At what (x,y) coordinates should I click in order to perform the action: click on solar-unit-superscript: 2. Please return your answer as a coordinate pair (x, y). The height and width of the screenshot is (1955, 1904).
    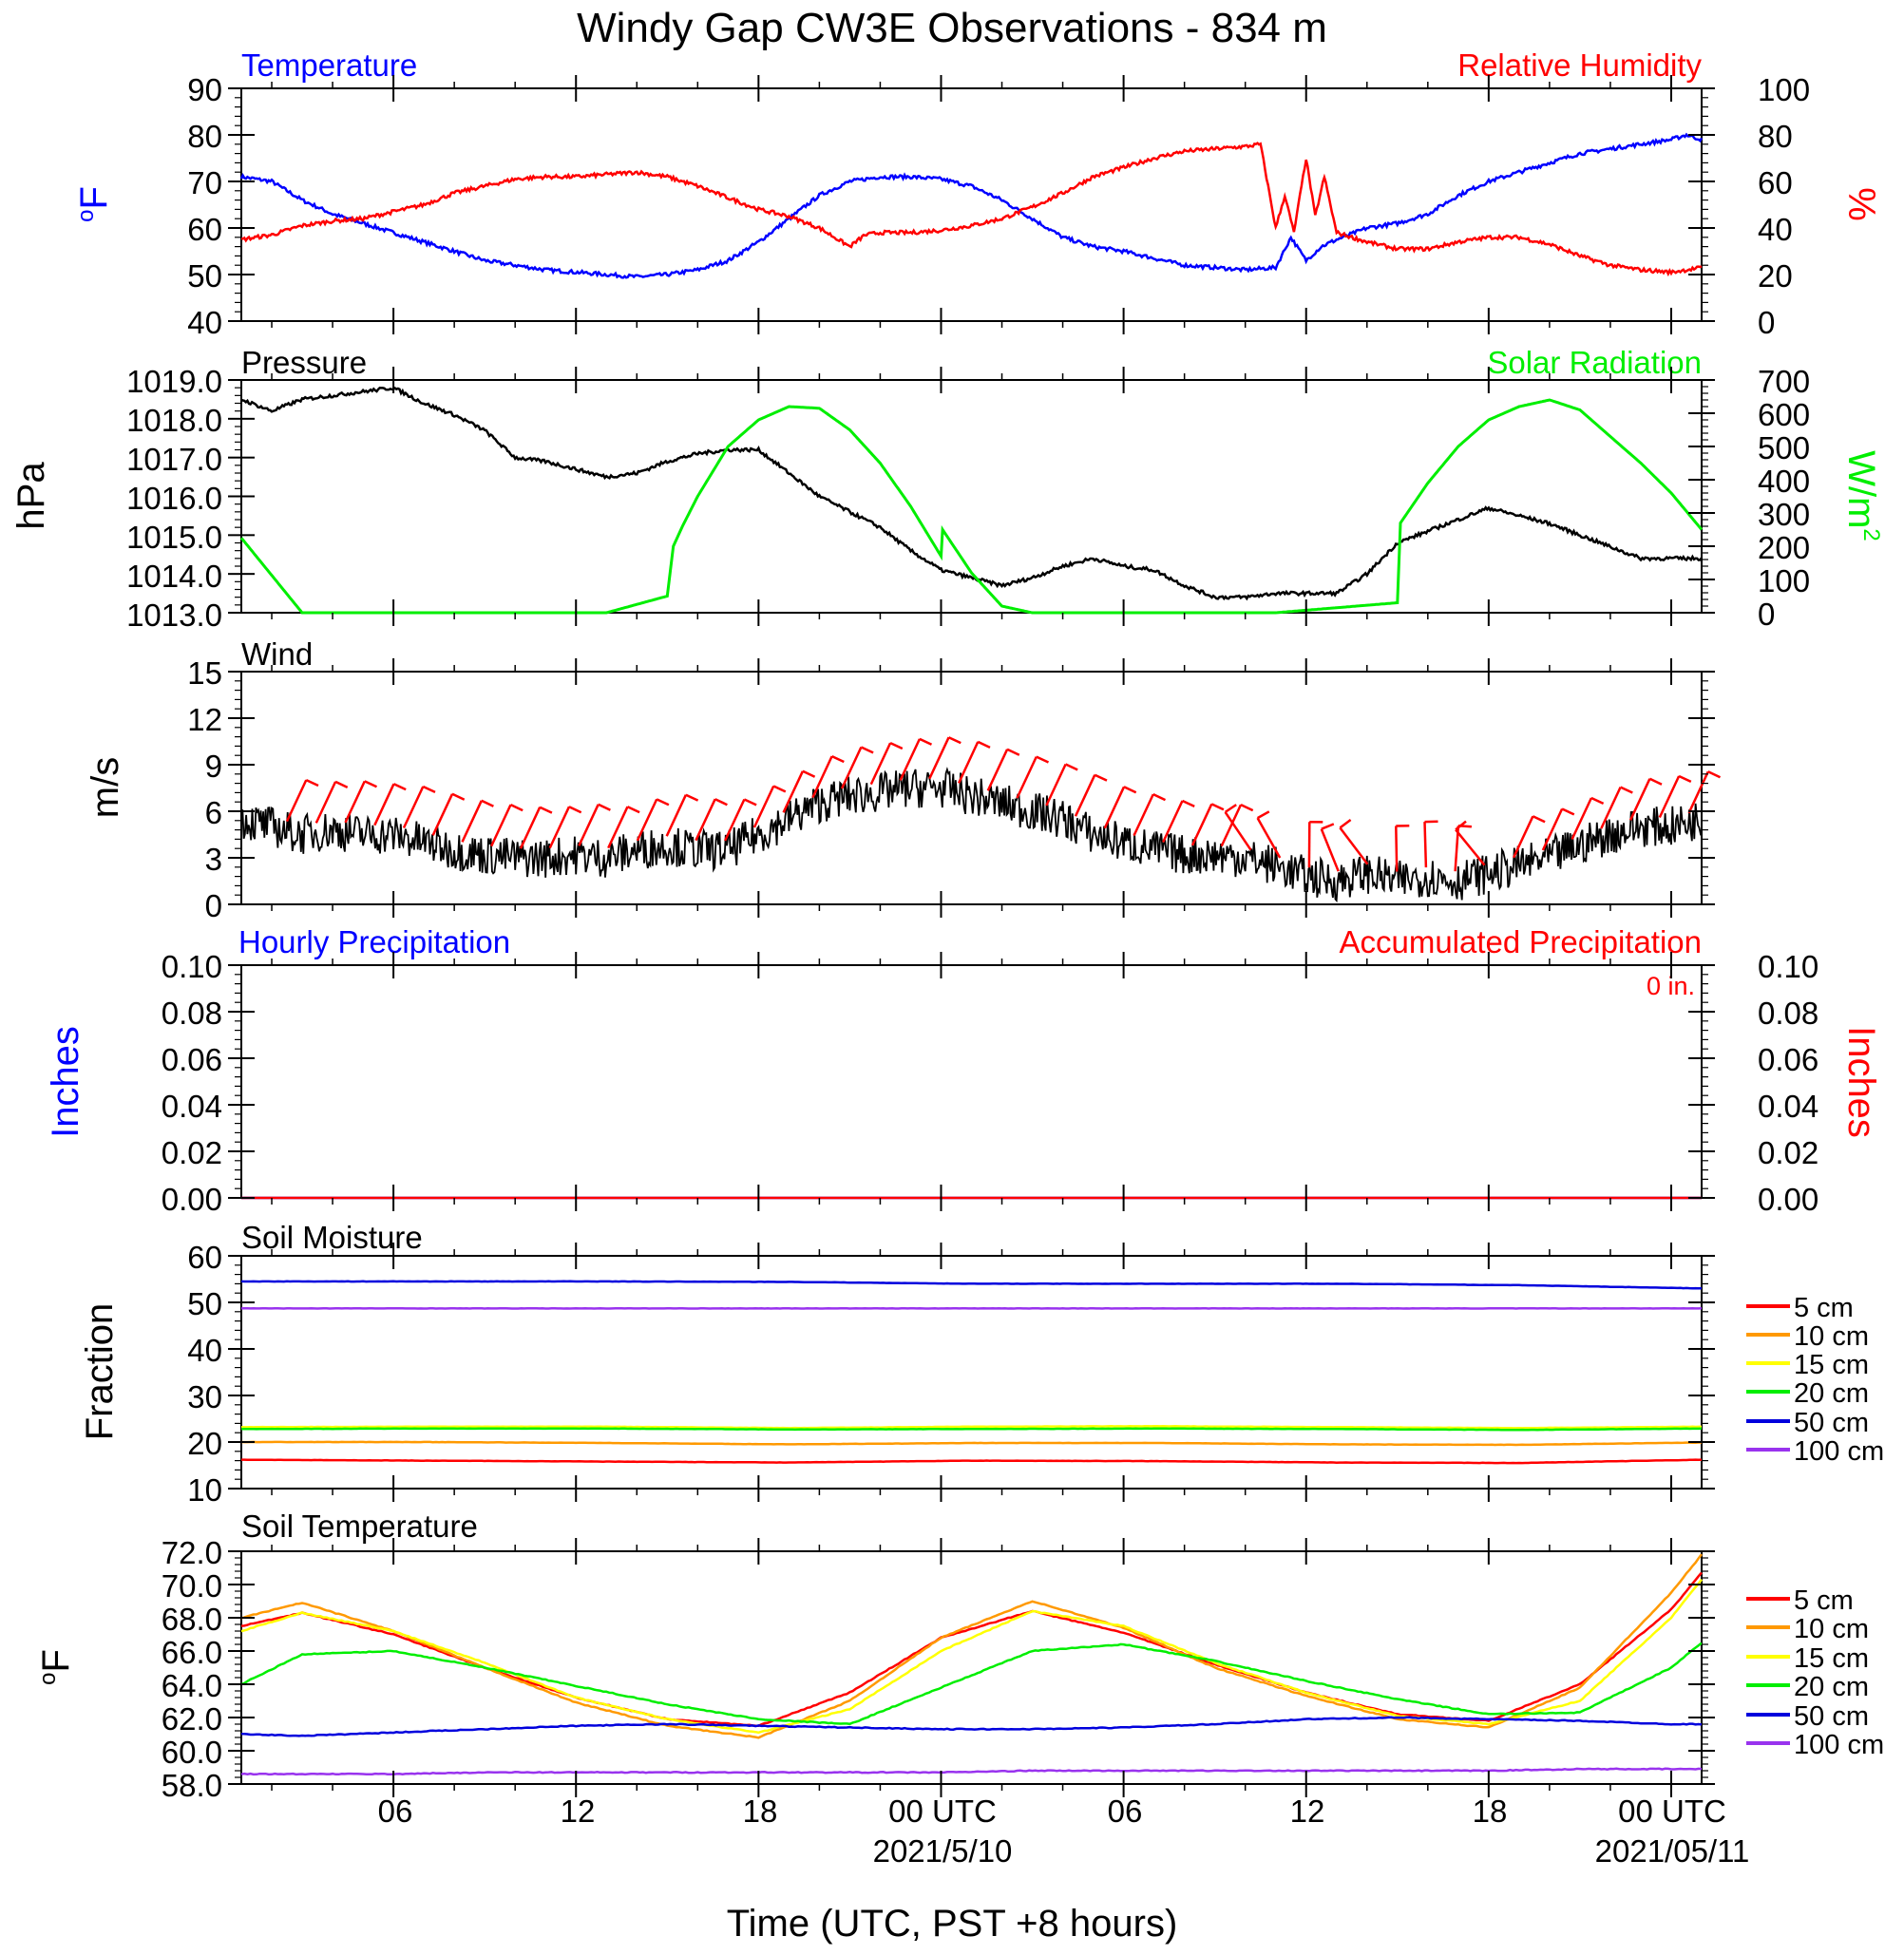
    Looking at the image, I should click on (1871, 534).